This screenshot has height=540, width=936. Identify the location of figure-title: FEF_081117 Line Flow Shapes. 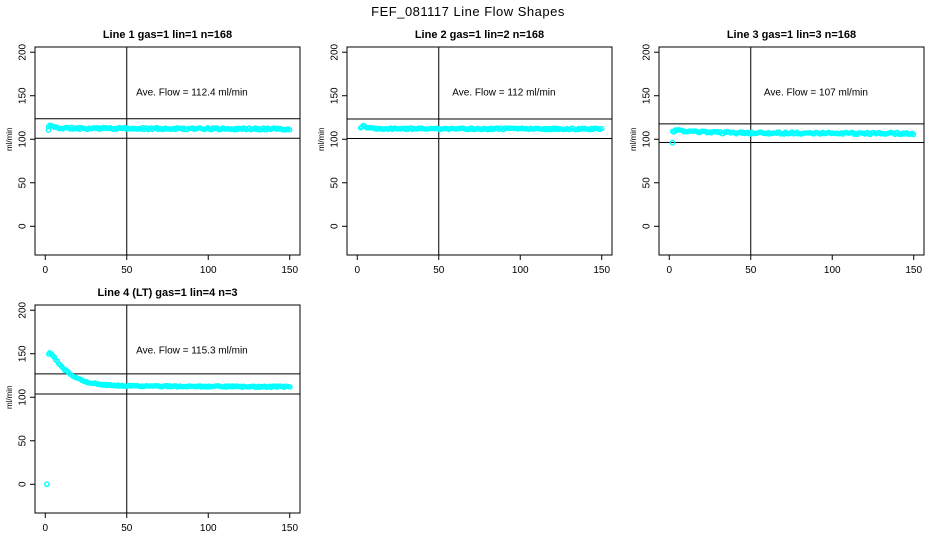
(468, 11).